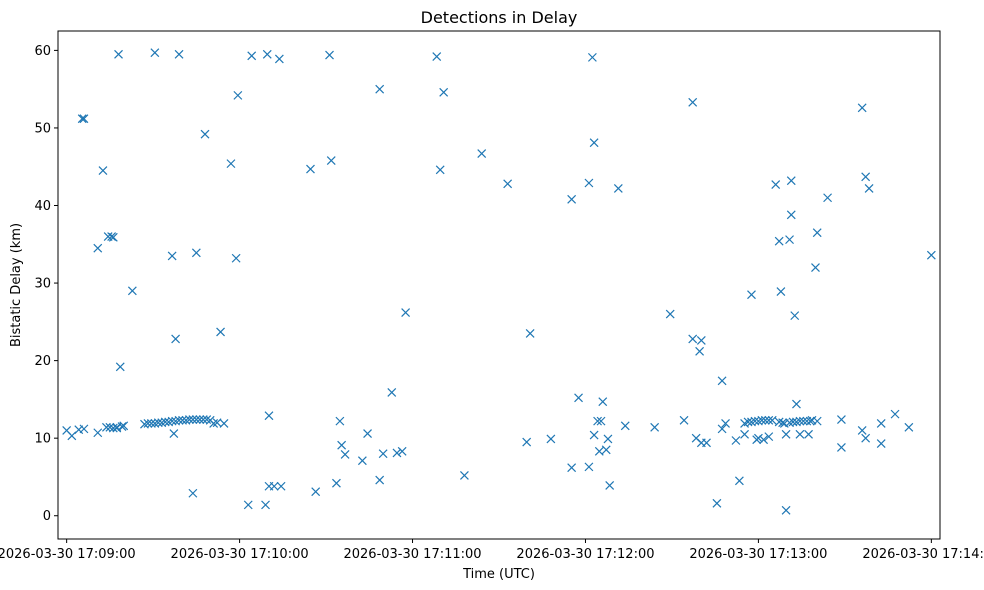  What do you see at coordinates (499, 17) in the screenshot?
I see `chart-title: Detections in Delay` at bounding box center [499, 17].